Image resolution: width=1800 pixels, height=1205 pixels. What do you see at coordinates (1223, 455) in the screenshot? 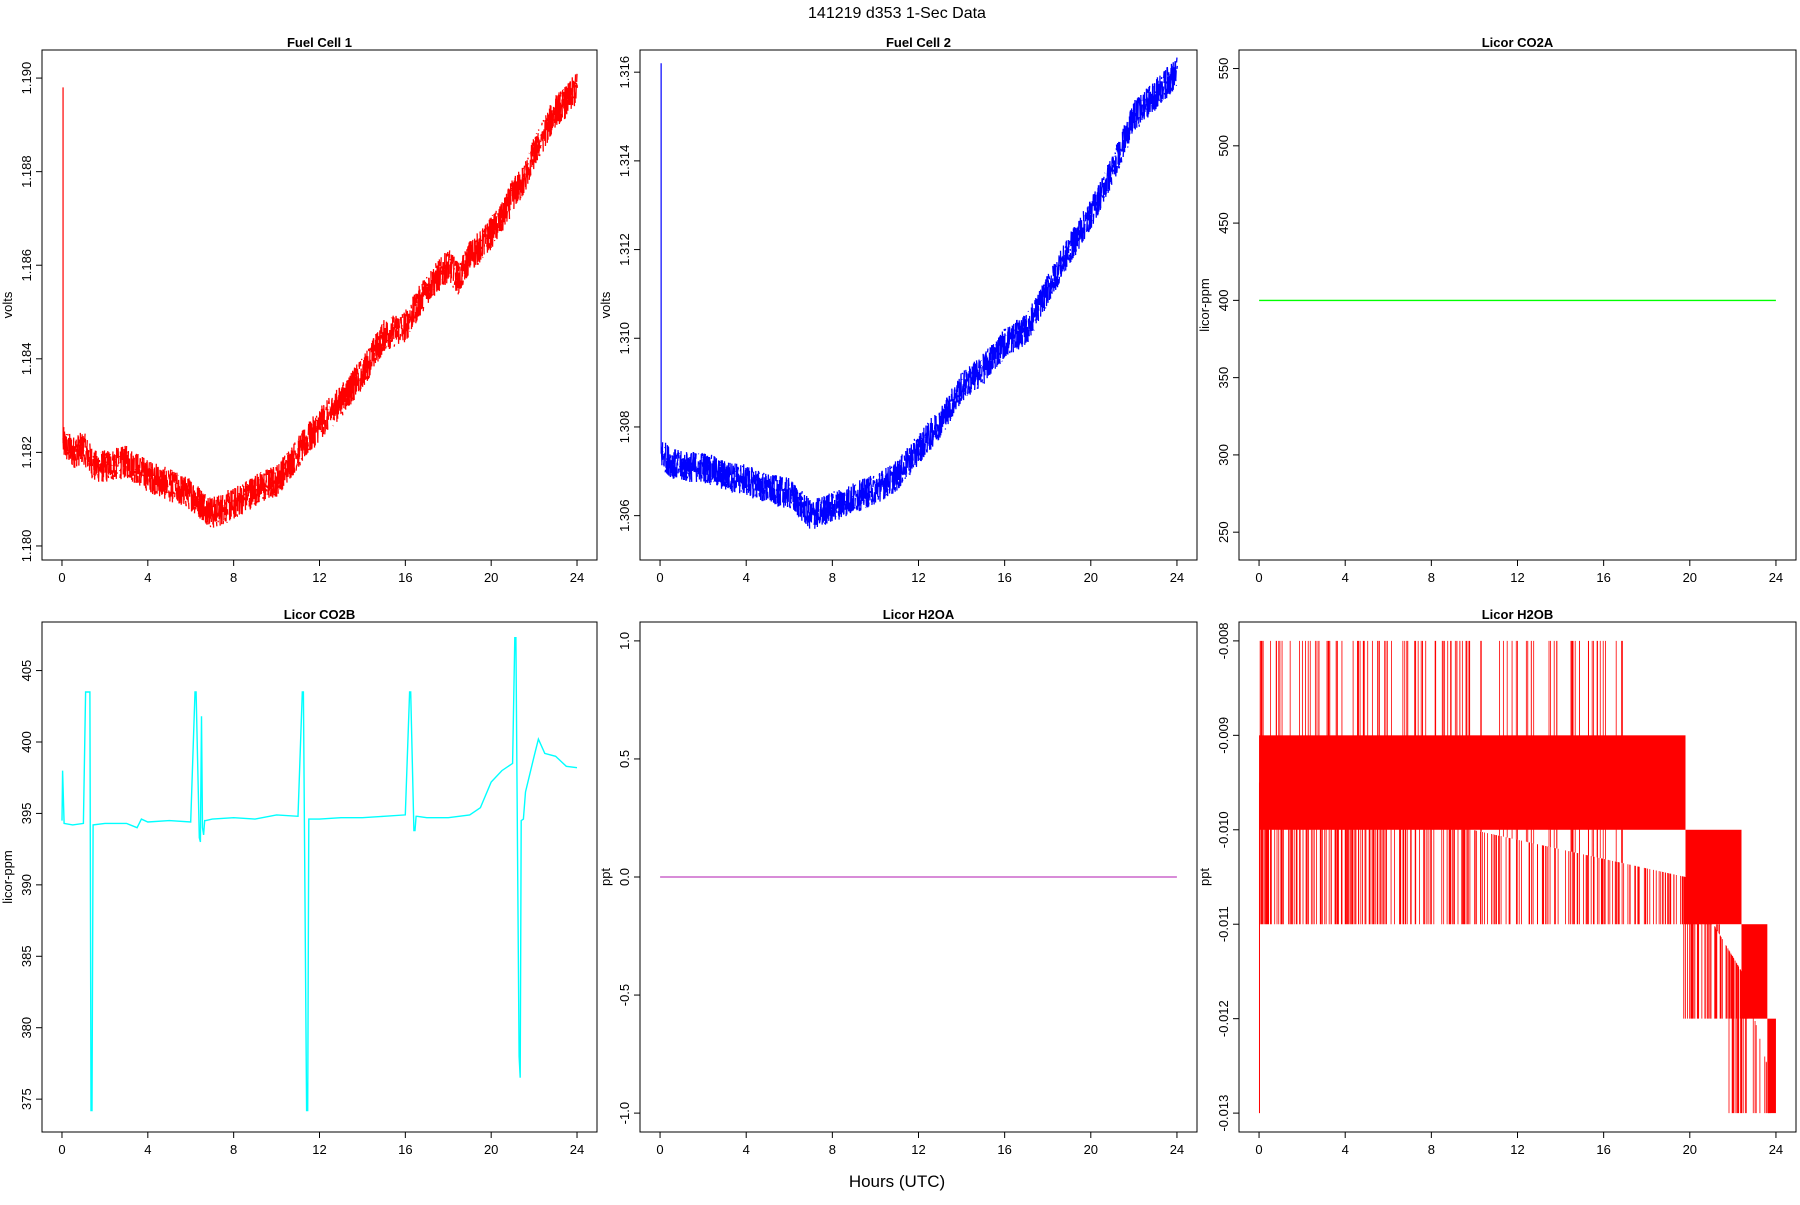
I see `y-tick-label: 300` at bounding box center [1223, 455].